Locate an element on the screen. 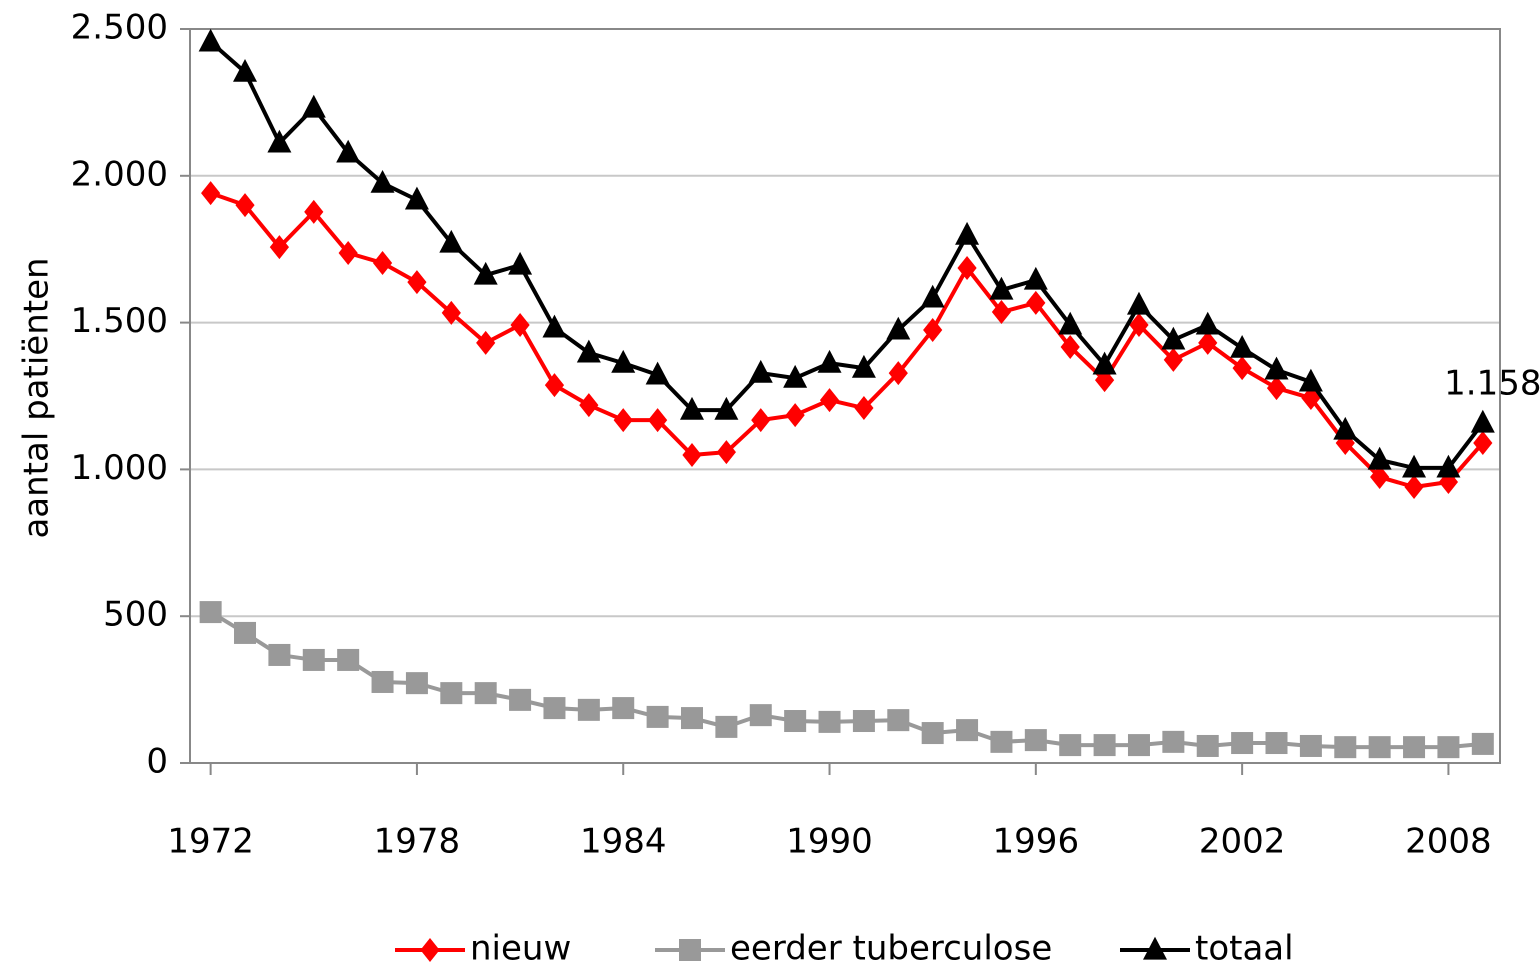  y-tick-label: 1.500 is located at coordinates (119, 321).